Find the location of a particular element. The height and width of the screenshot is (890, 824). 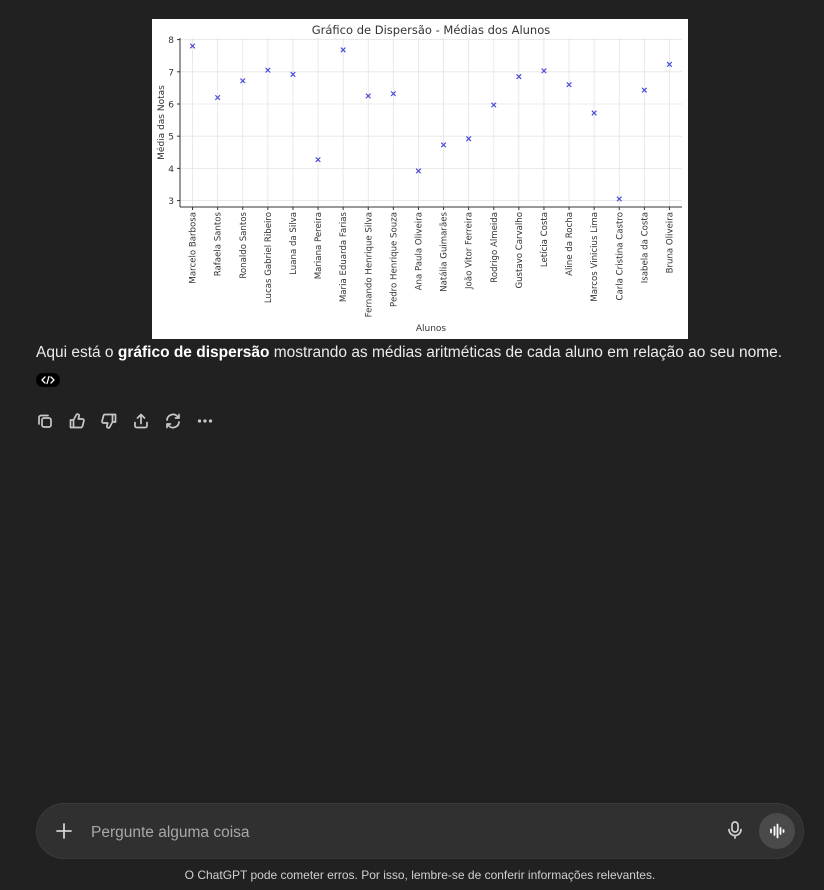

x-tick-label: Pedro Henrique Souza is located at coordinates (394, 259).